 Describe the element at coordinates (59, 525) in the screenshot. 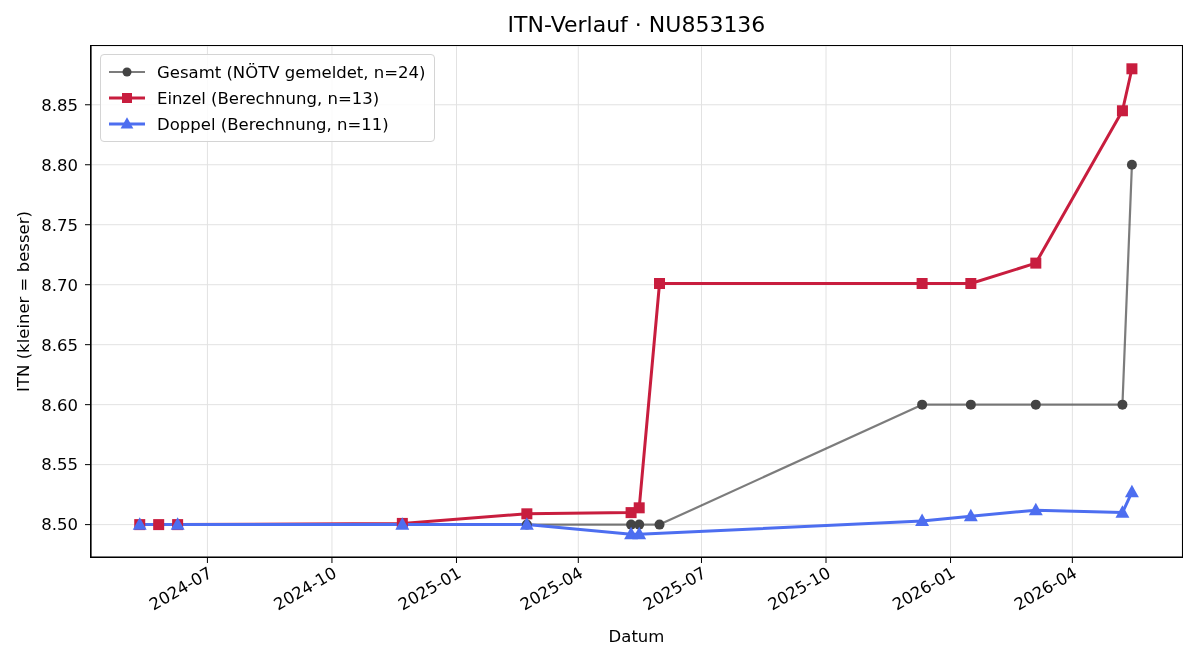

I see `y-tick-label: 8.50` at that location.